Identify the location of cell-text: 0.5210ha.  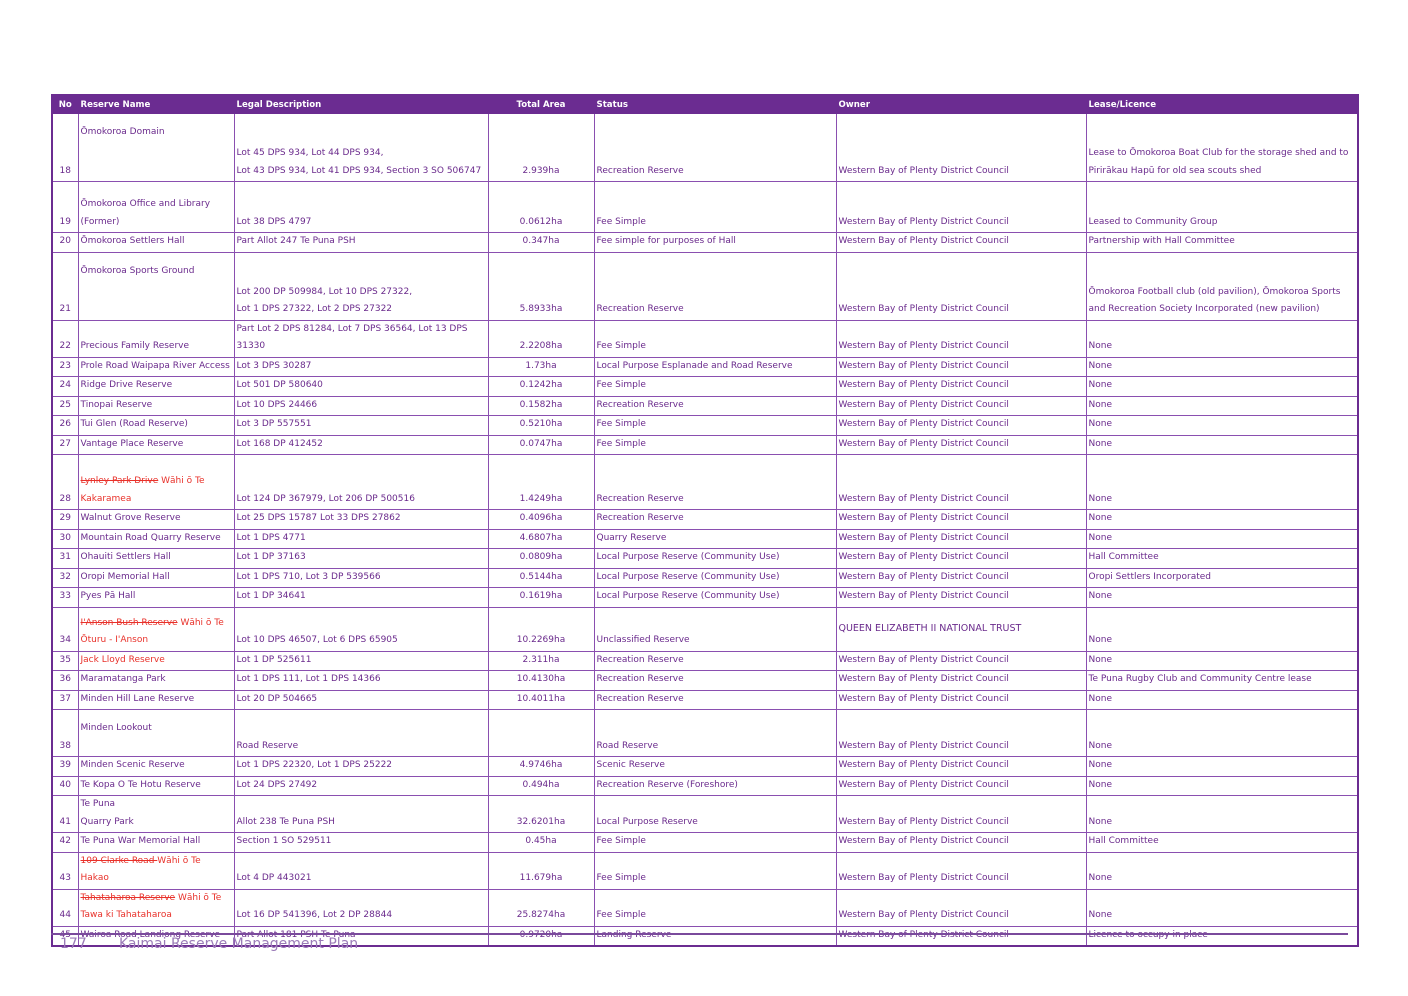
(541, 424).